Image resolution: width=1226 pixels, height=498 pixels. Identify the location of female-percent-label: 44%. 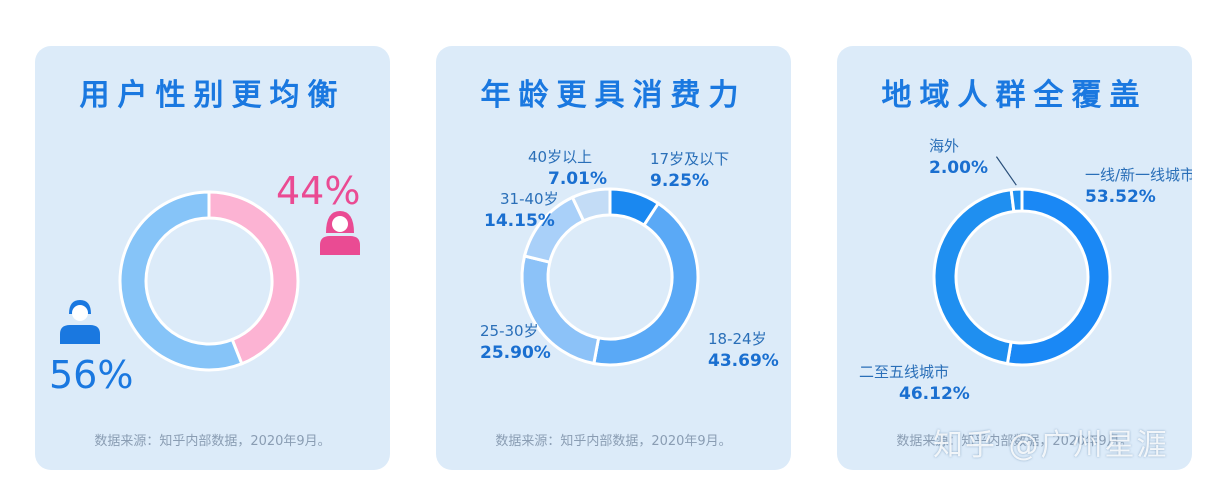
(318, 191).